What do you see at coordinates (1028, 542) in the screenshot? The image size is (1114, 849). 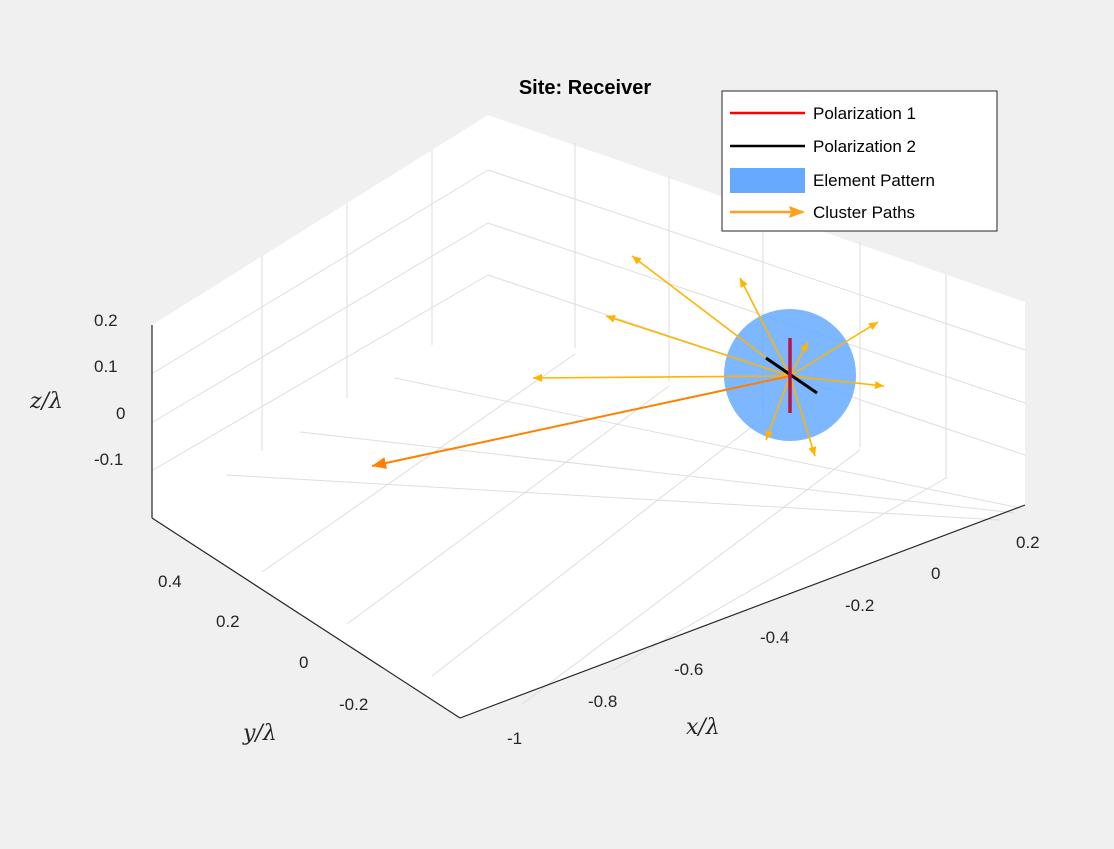 I see `x-tick-label: 0.2` at bounding box center [1028, 542].